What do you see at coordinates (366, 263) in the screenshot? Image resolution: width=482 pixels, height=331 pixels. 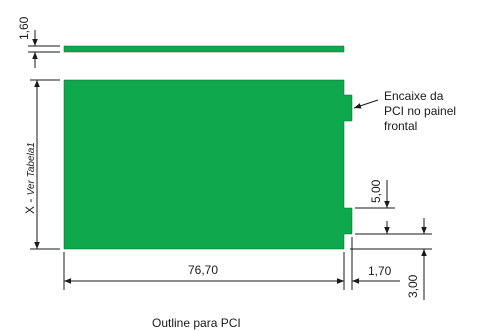 I see `notch-depth-dimension: 1,70` at bounding box center [366, 263].